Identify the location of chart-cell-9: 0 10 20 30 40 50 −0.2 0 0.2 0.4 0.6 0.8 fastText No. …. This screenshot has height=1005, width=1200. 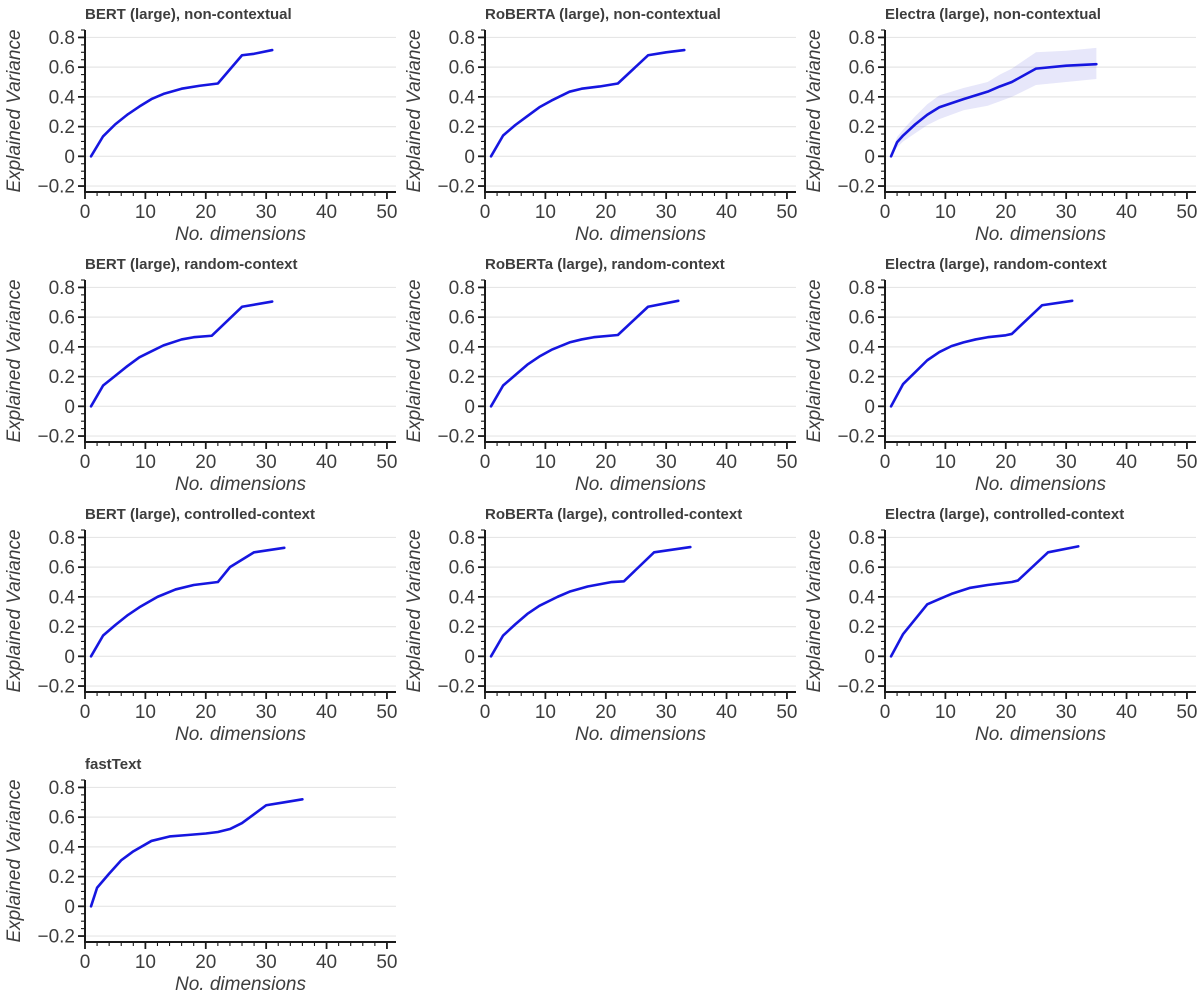
(200, 875).